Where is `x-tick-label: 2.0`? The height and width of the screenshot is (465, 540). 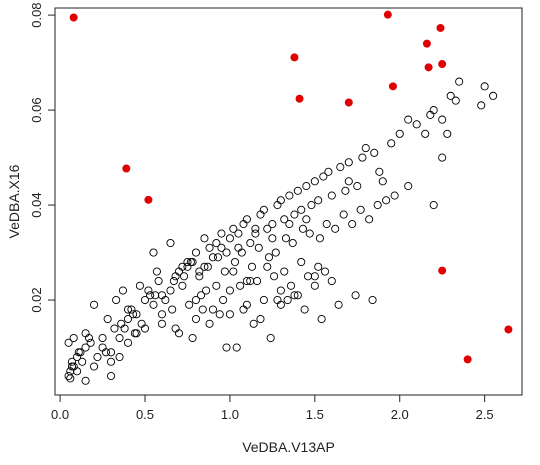 x-tick-label: 2.0 is located at coordinates (400, 414).